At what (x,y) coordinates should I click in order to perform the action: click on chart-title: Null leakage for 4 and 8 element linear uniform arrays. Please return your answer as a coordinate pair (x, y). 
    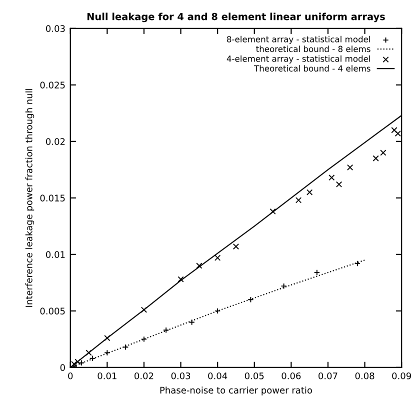
    Looking at the image, I should click on (236, 17).